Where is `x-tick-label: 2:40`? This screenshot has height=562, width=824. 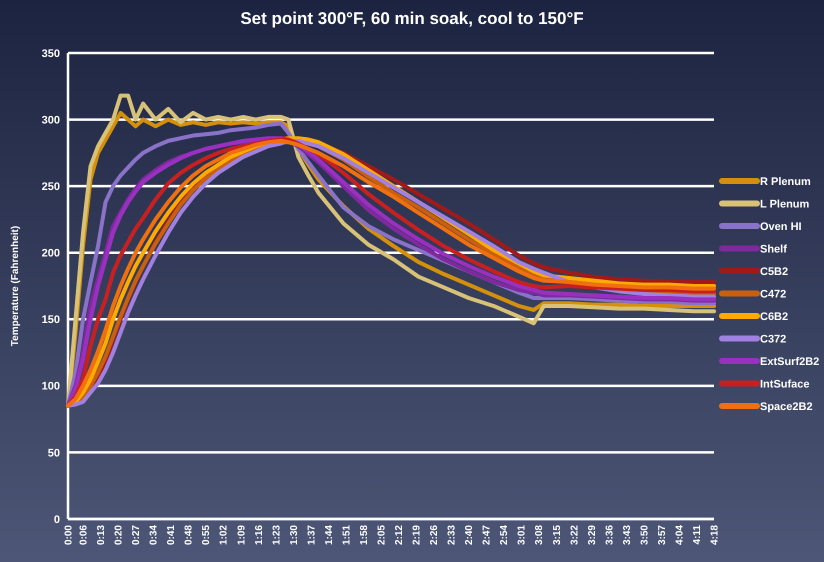
x-tick-label: 2:40 is located at coordinates (470, 535).